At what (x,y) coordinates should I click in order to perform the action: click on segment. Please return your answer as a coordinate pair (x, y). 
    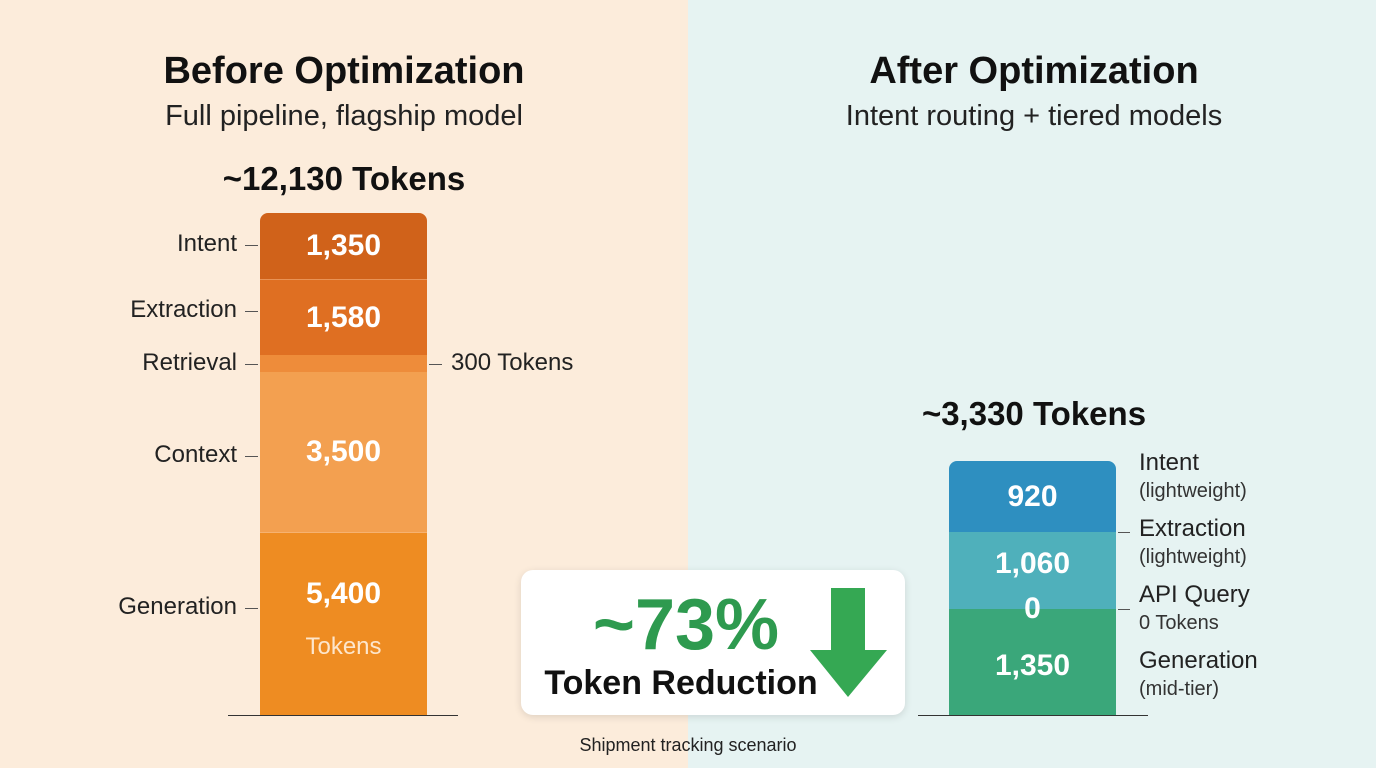
    Looking at the image, I should click on (343, 363).